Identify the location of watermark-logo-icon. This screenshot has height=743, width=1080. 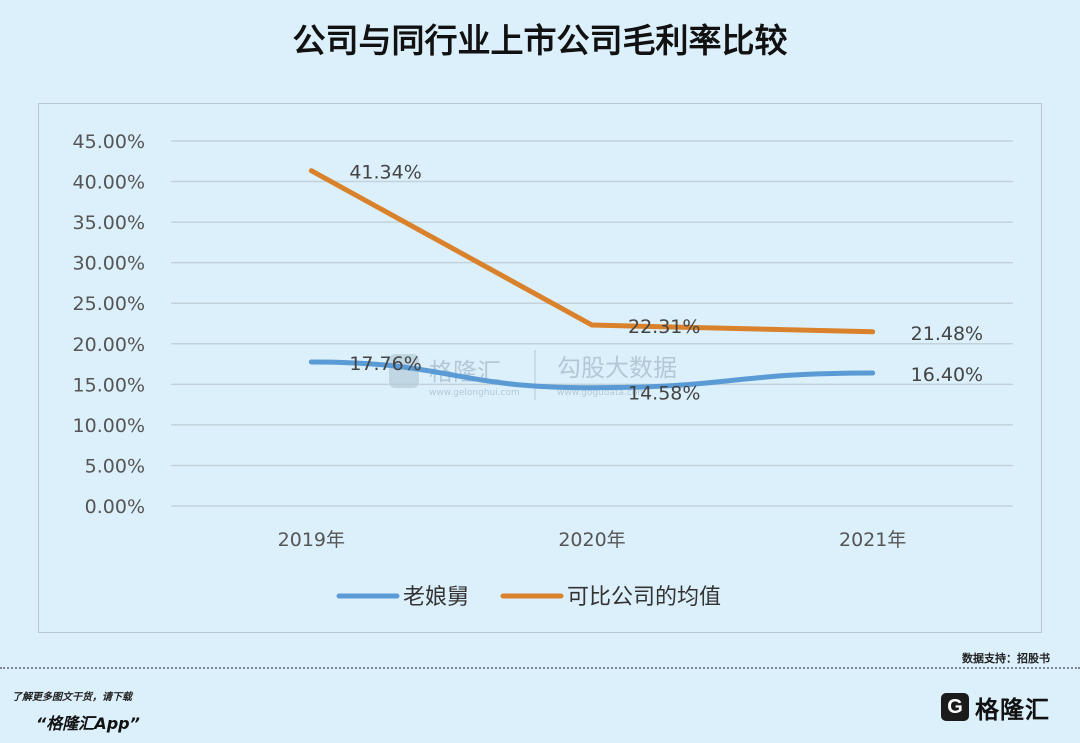
(404, 371).